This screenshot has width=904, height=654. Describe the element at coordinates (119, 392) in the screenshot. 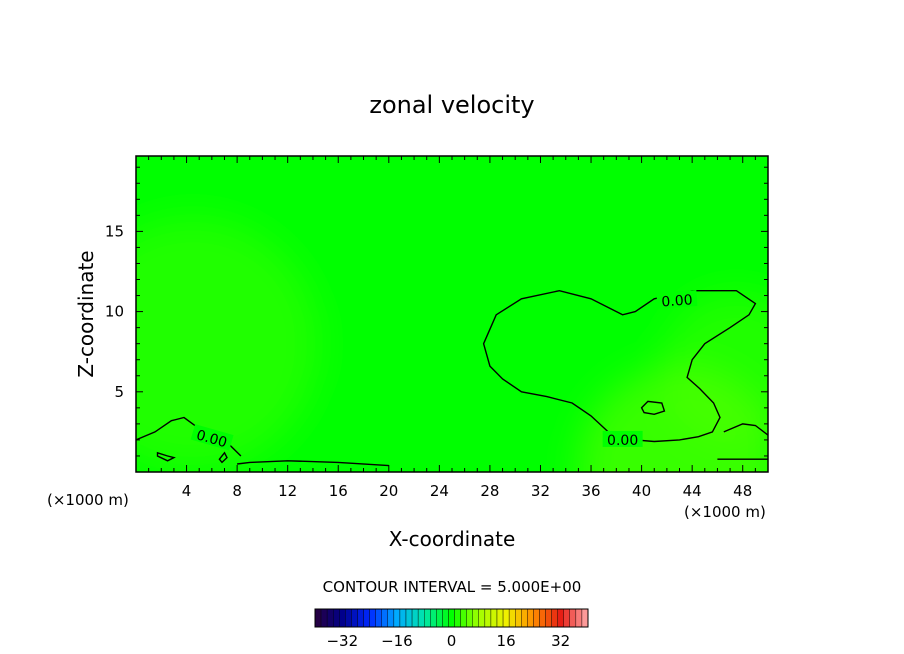

I see `y-tick-label: 5` at that location.